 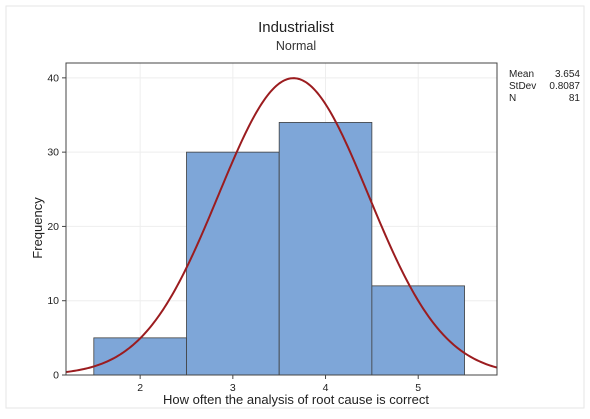 I want to click on y-tick-label: 0, so click(x=56, y=376).